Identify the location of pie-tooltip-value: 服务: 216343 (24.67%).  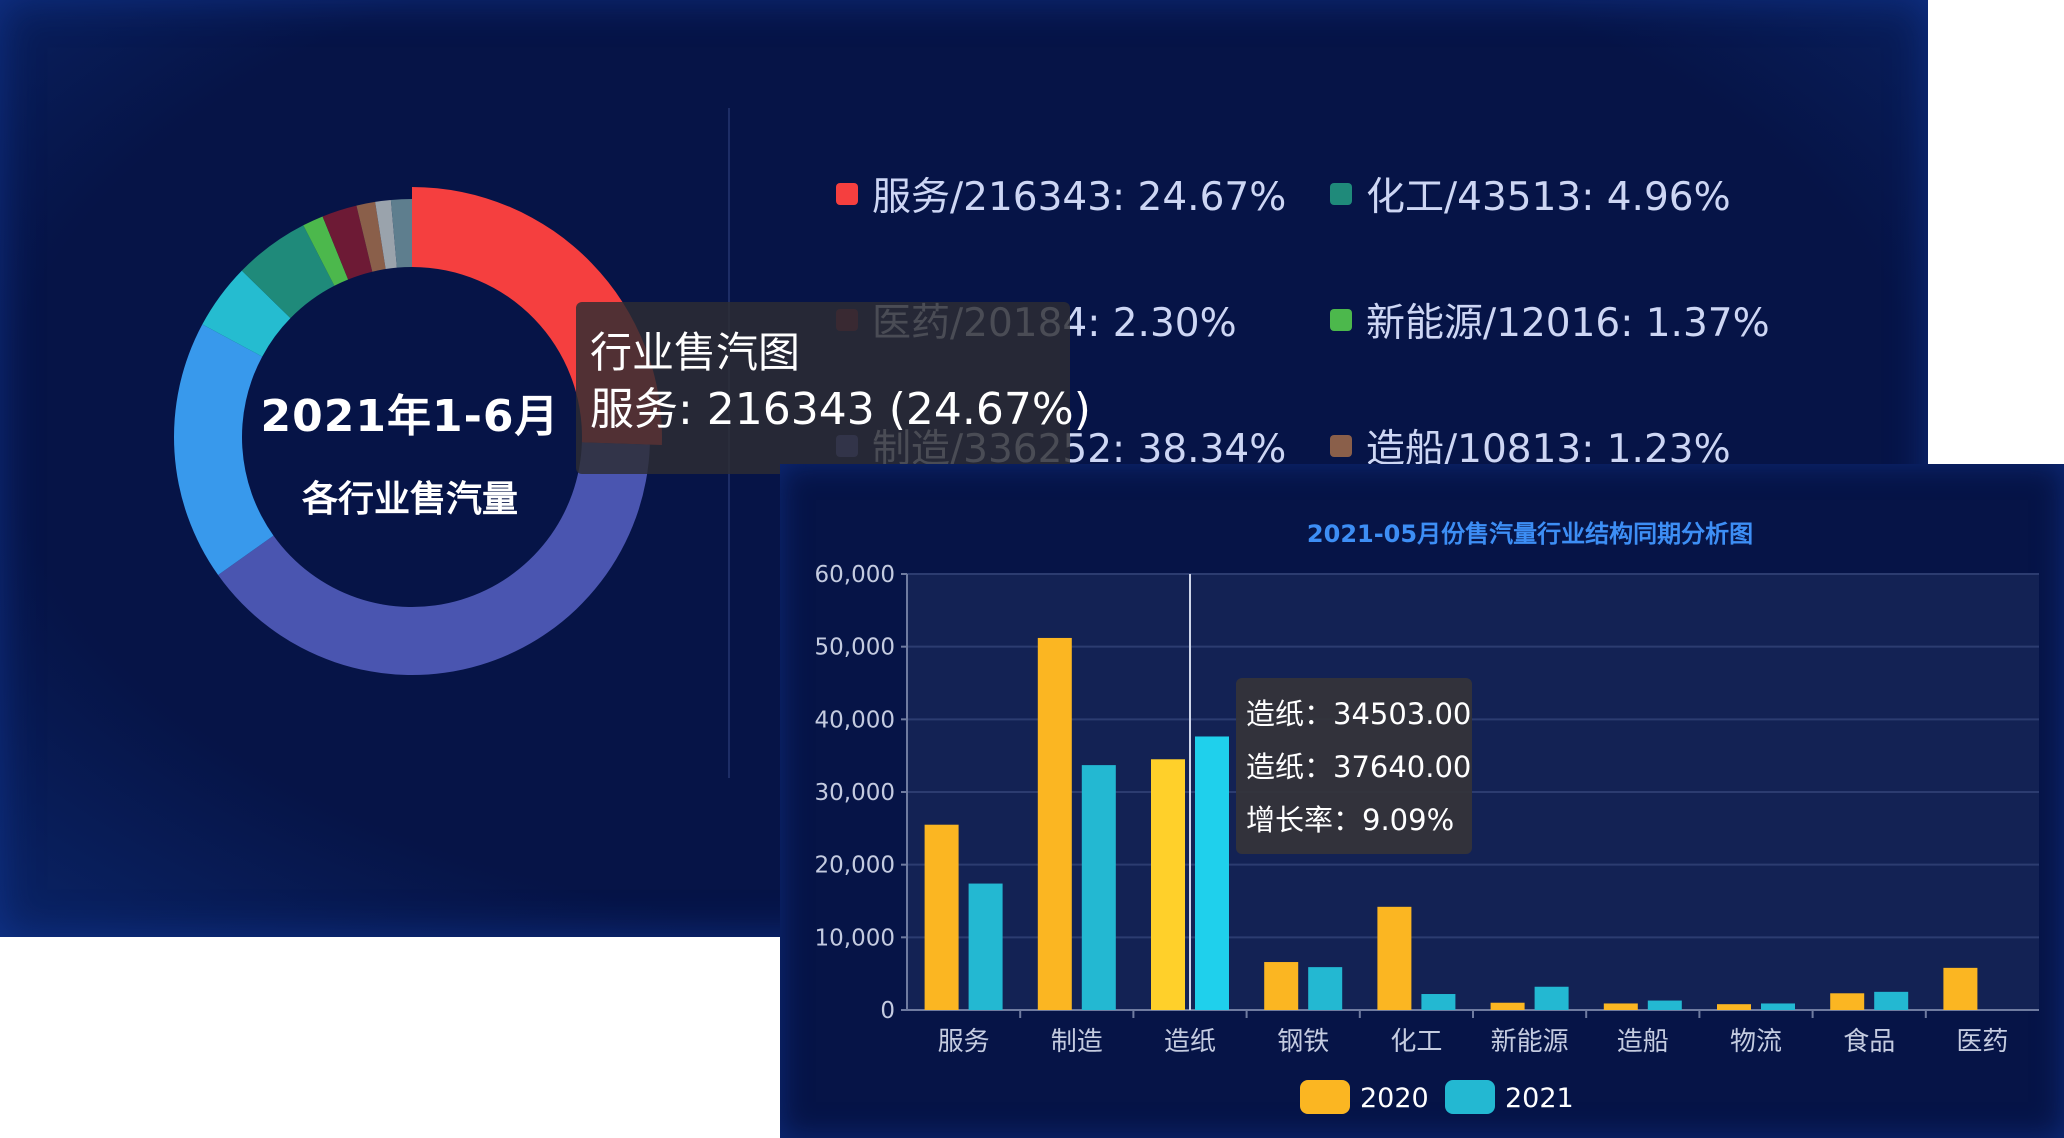
(840, 409).